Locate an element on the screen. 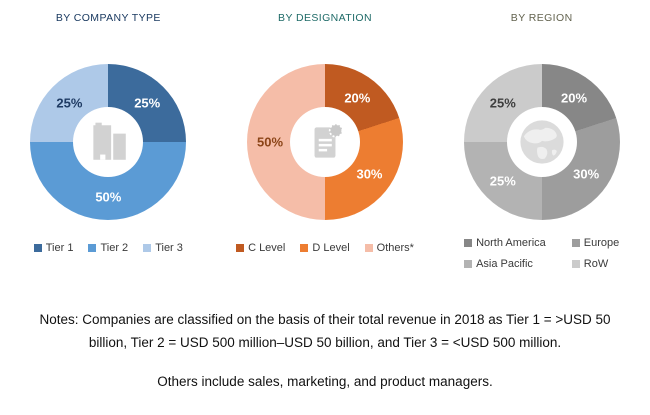 The image size is (650, 415). legend-item-tier-3: Tier 3 is located at coordinates (163, 248).